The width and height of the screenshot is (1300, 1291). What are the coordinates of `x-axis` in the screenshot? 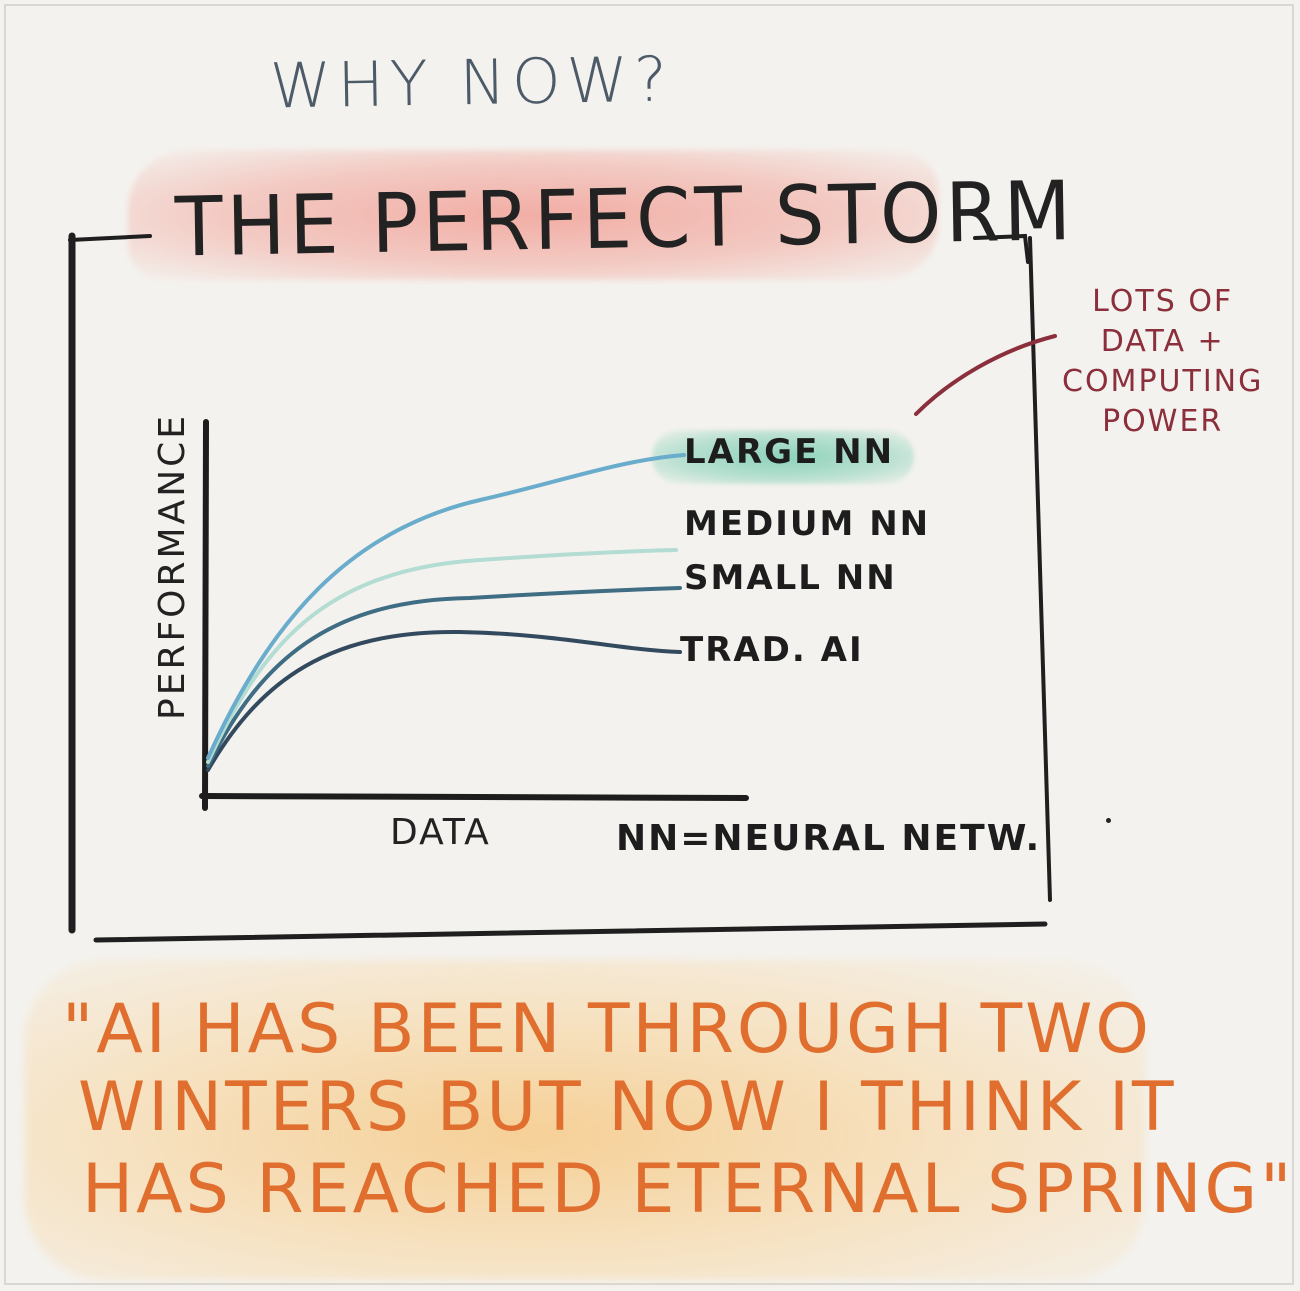 It's located at (474, 797).